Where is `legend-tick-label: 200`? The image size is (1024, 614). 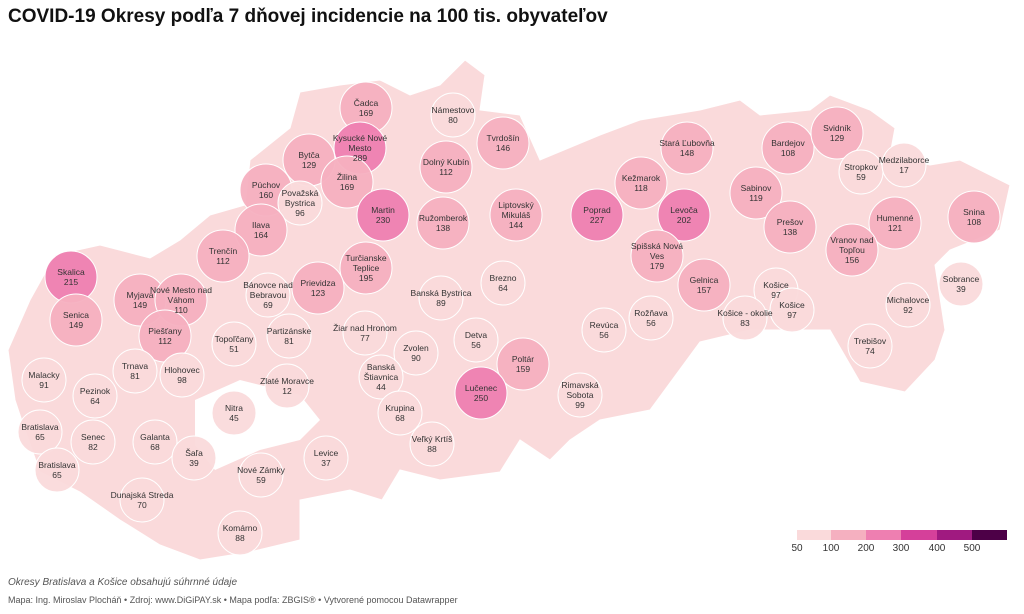 legend-tick-label: 200 is located at coordinates (866, 548).